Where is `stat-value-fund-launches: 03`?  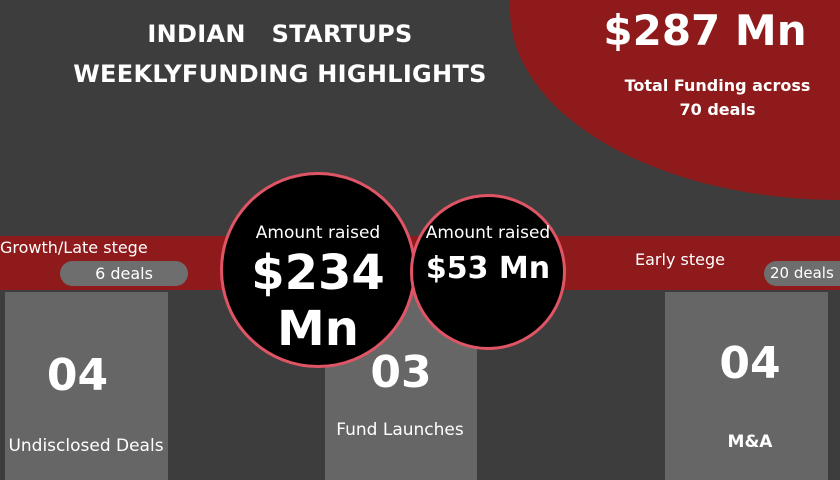 stat-value-fund-launches: 03 is located at coordinates (401, 372).